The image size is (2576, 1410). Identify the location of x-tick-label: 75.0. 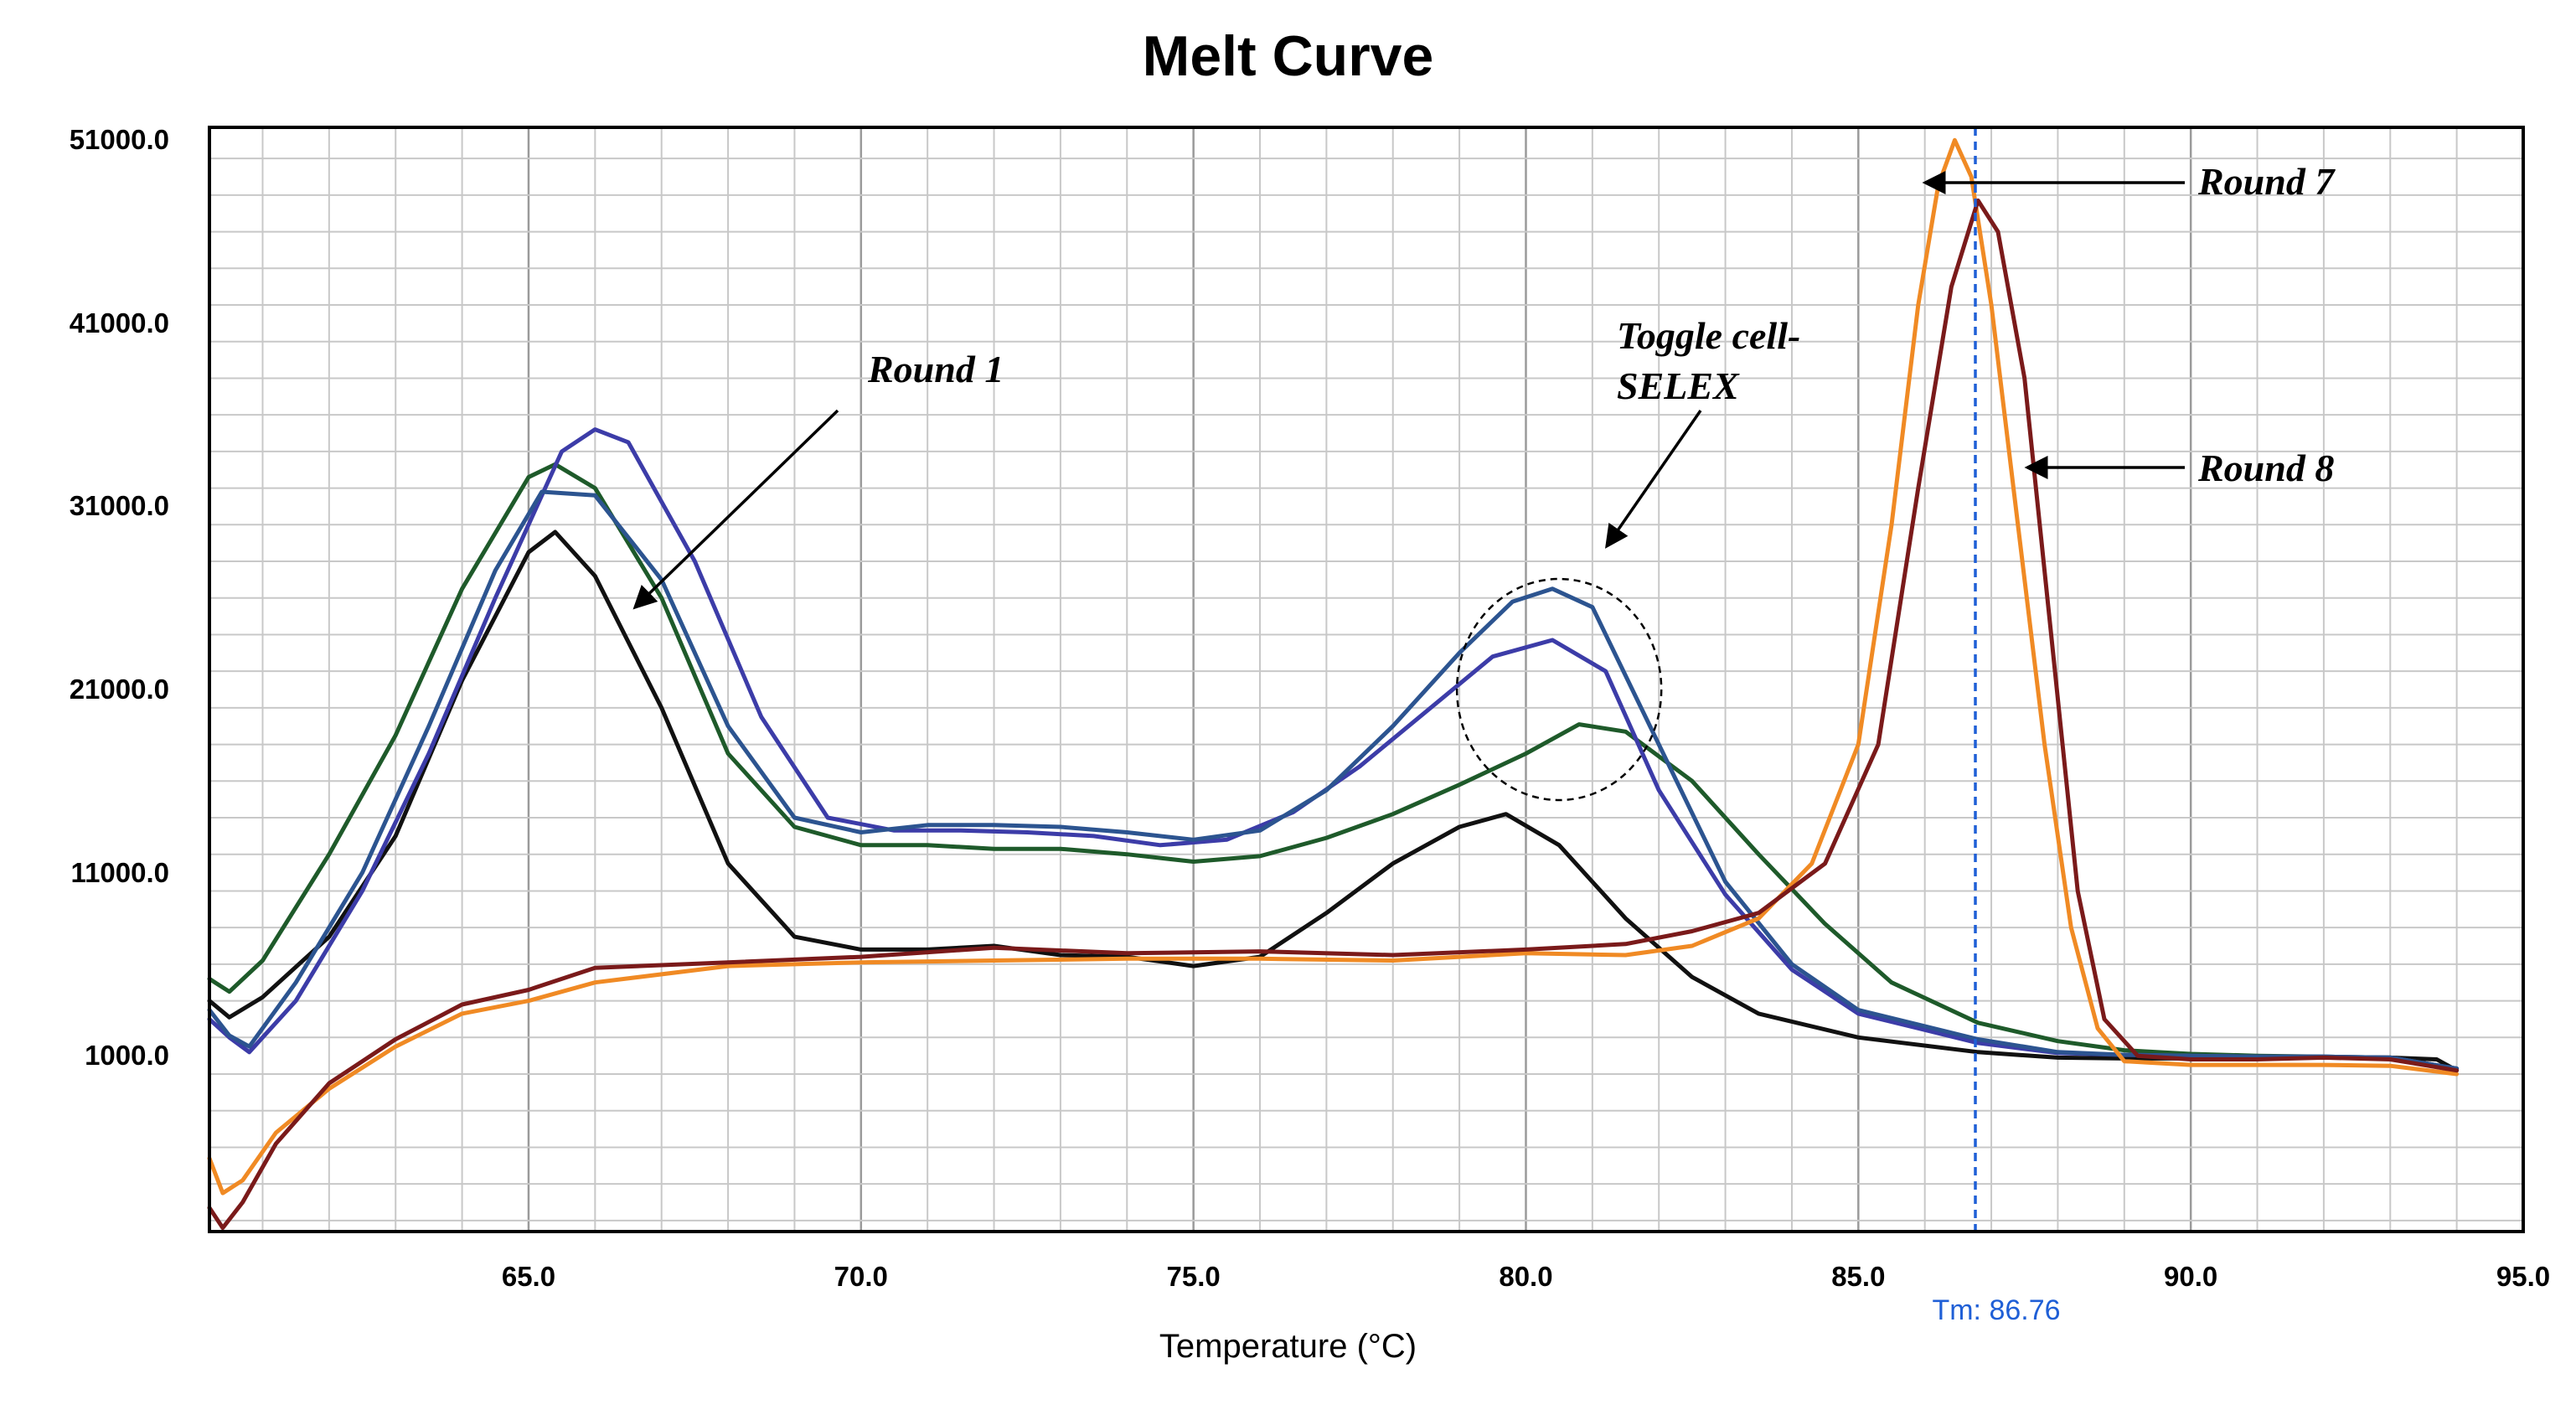
(1193, 1276).